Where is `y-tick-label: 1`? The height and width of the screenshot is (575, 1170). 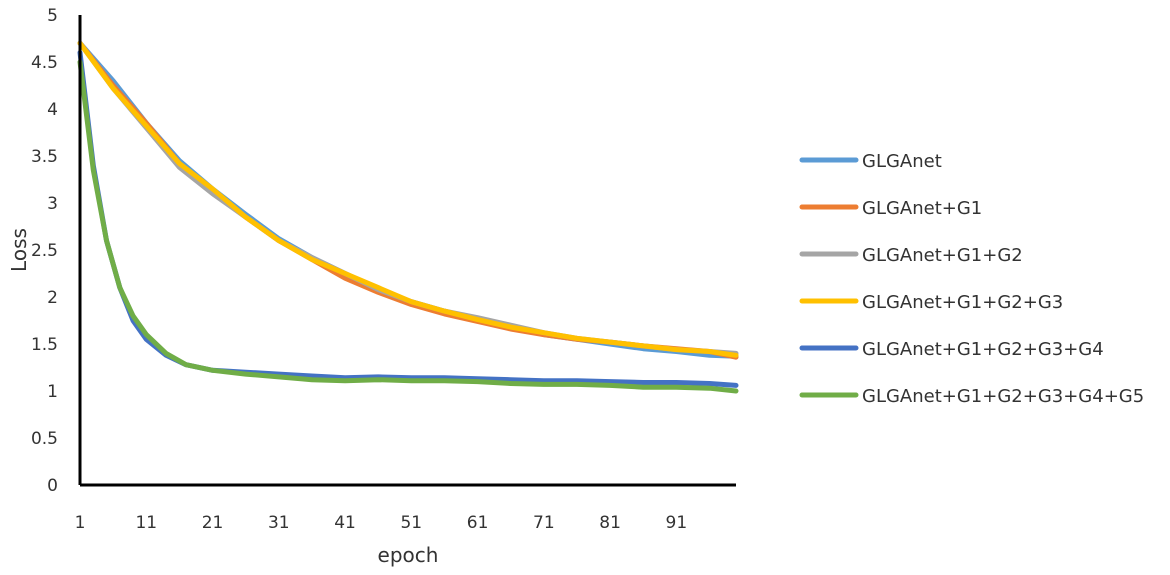 y-tick-label: 1 is located at coordinates (52, 392).